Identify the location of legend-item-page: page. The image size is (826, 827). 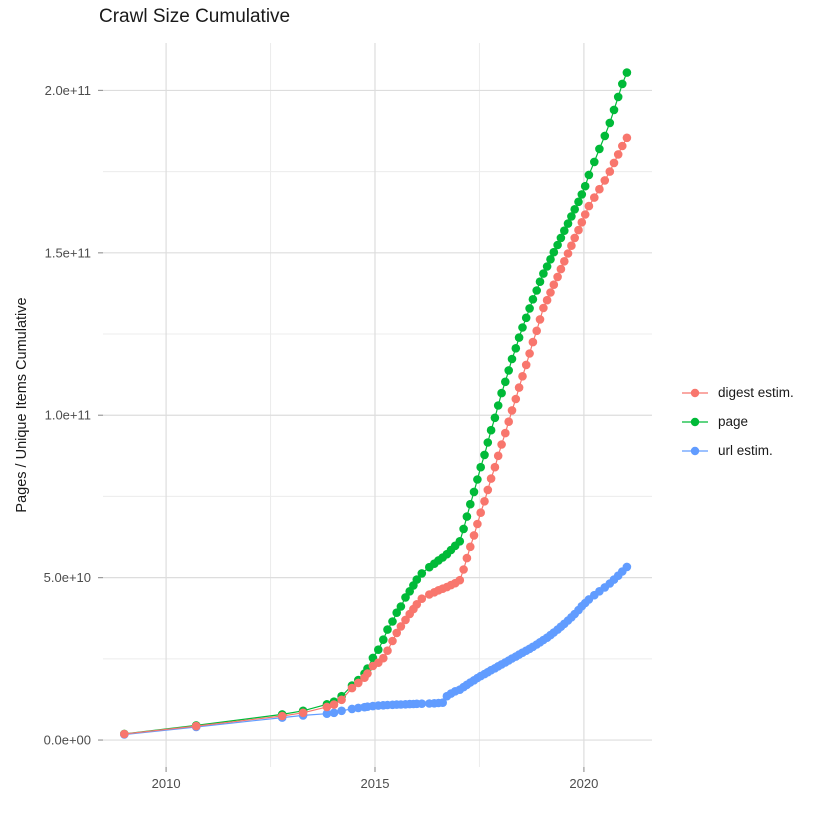
(737, 421).